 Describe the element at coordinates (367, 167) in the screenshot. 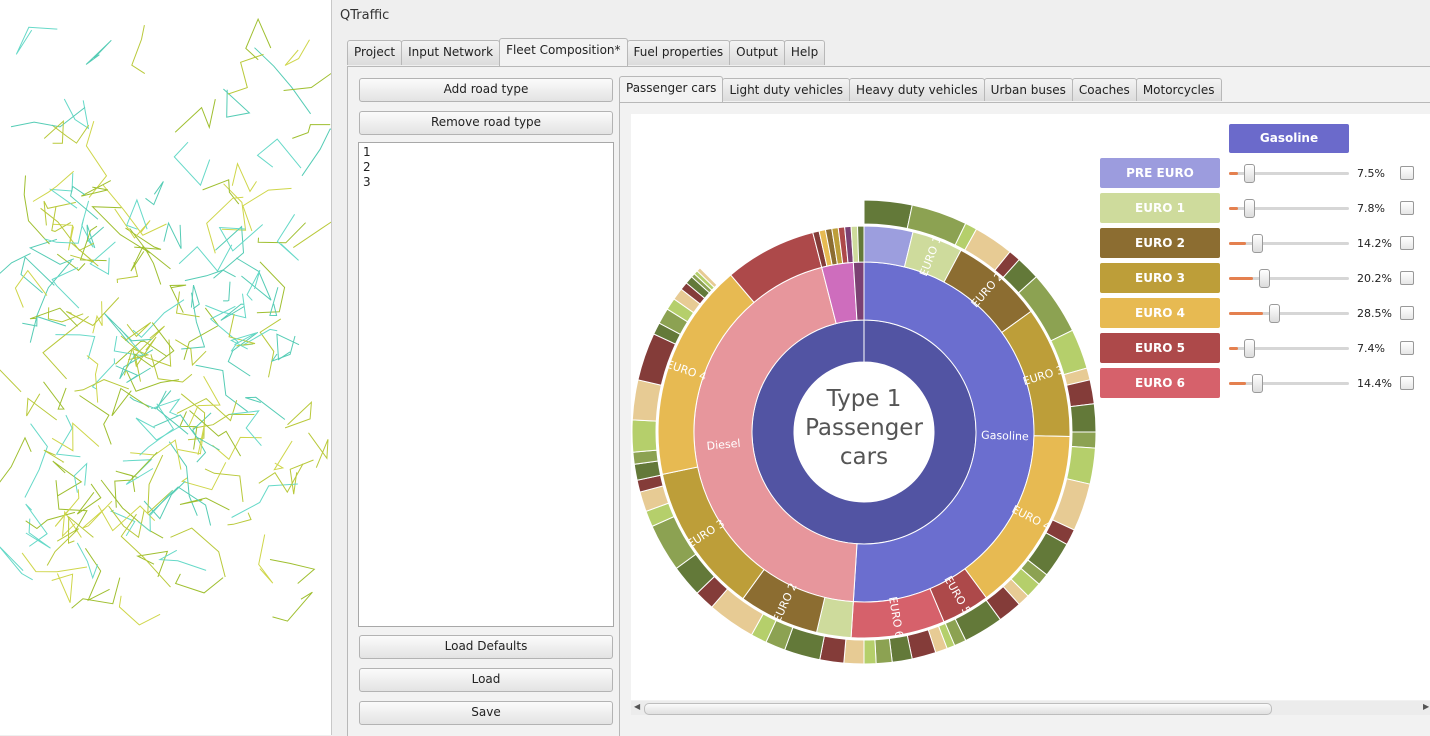

I see `list-item: 2` at that location.